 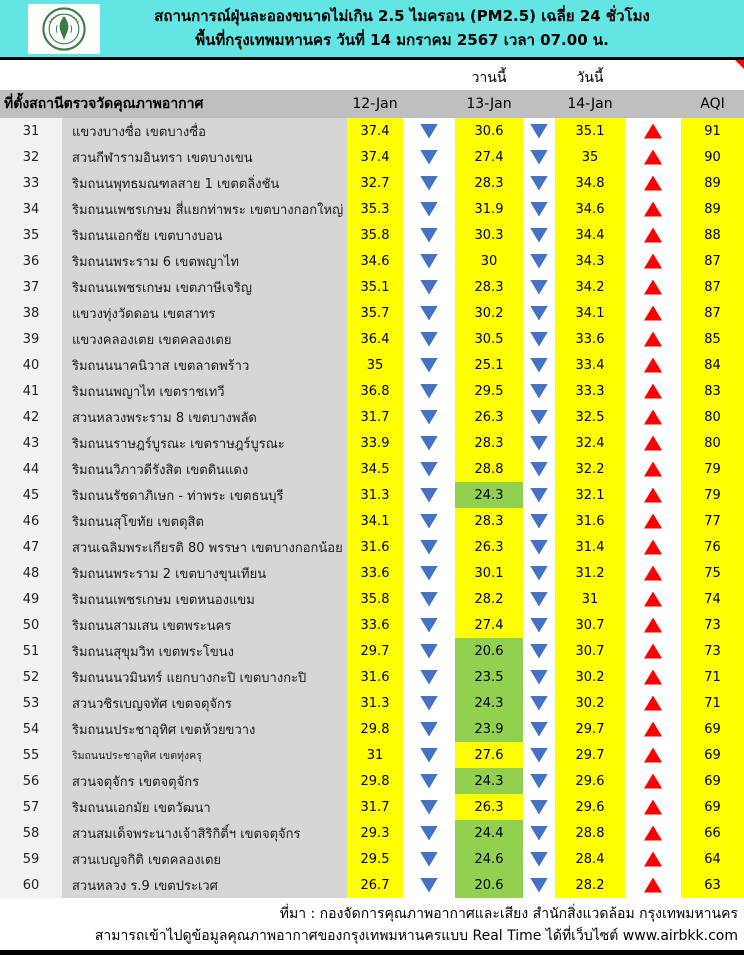 I want to click on station-name: สวนกีฬารามอินทรา เขตบางเขน, so click(x=204, y=157).